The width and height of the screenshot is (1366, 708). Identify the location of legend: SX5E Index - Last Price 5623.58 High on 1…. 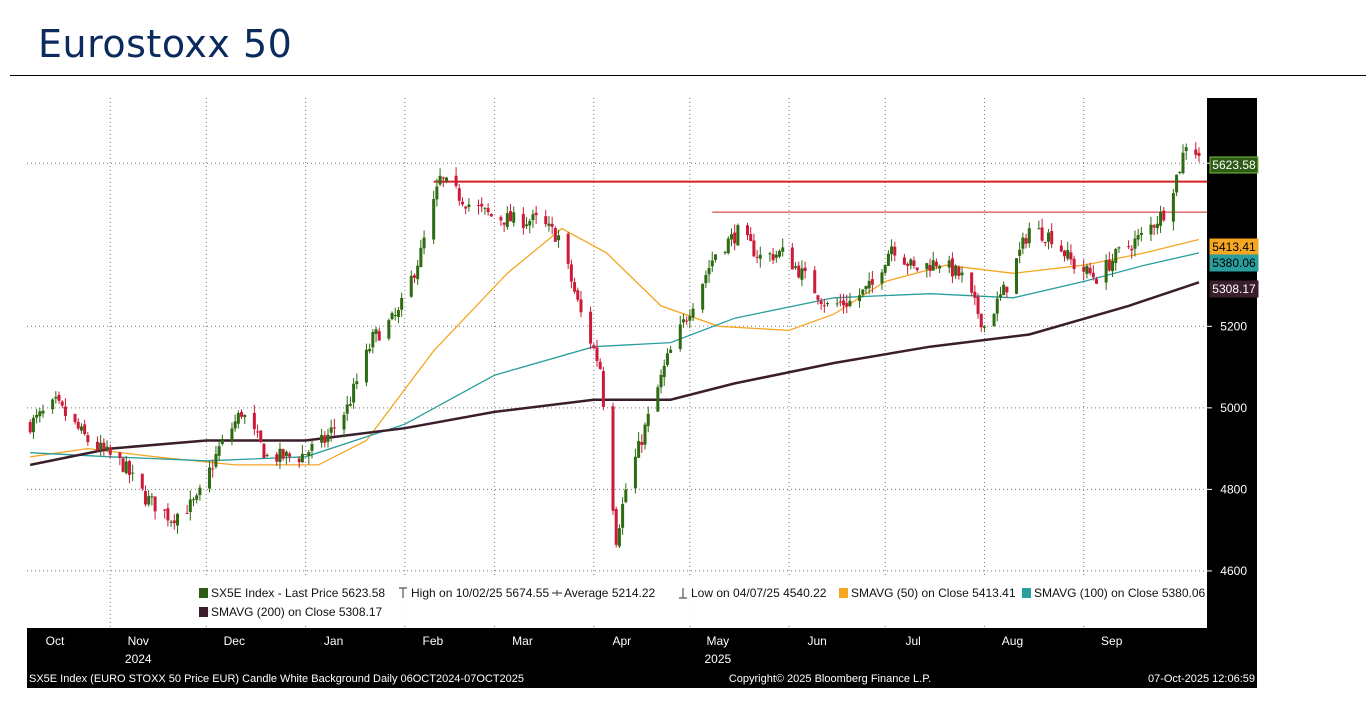
(702, 602).